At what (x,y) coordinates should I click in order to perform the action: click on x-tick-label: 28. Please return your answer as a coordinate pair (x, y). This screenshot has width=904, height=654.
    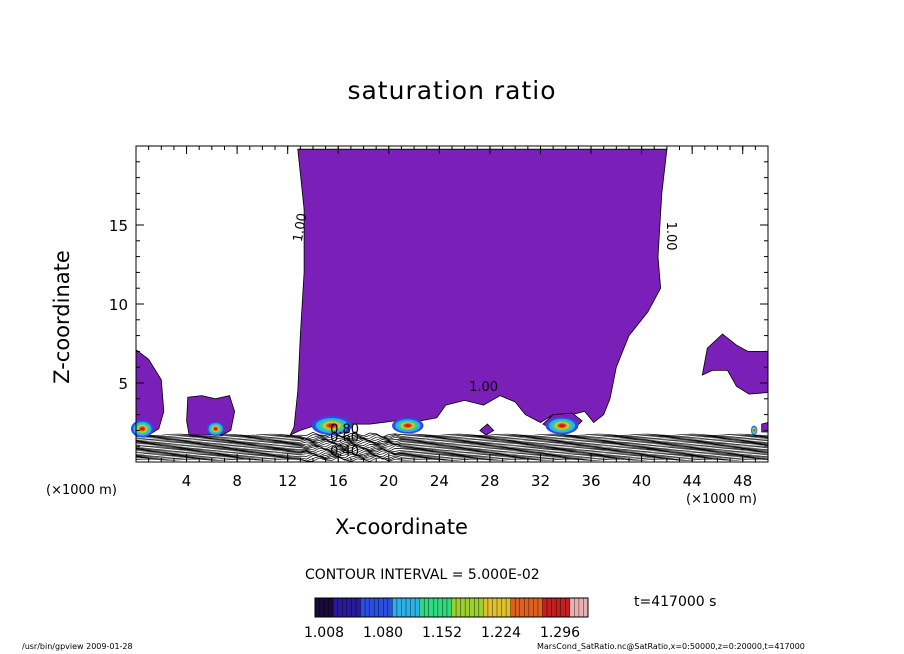
    Looking at the image, I should click on (489, 481).